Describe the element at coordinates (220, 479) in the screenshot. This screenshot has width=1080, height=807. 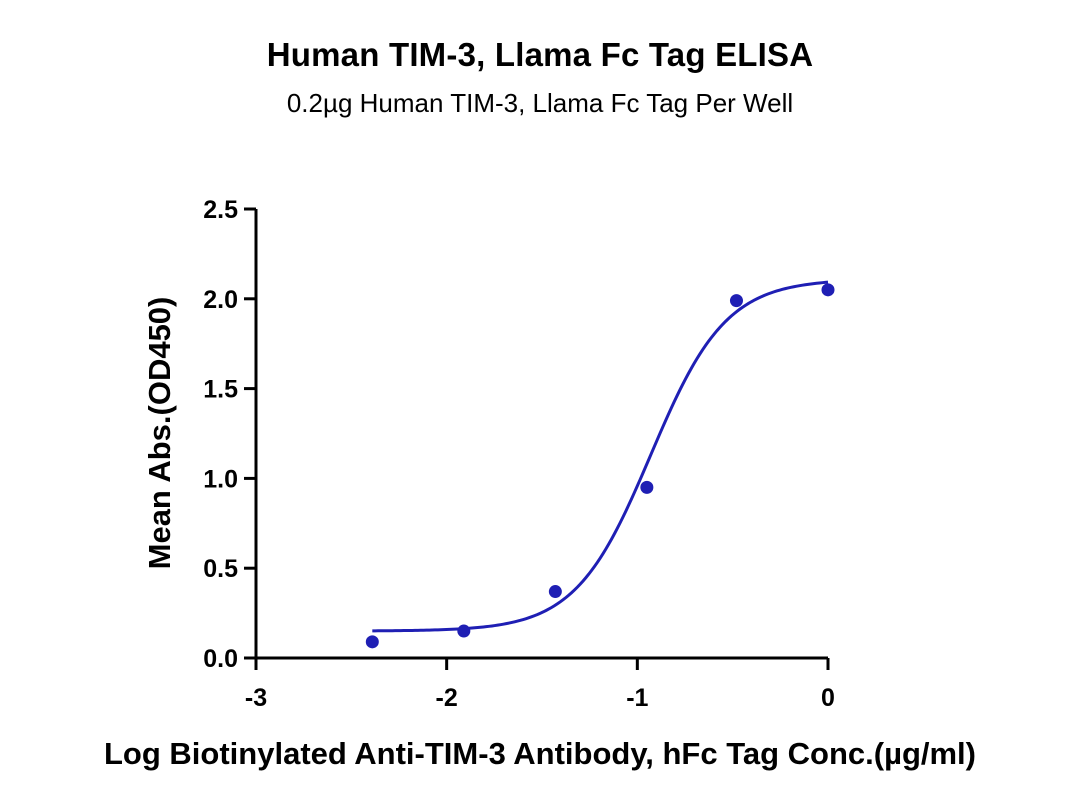
I see `y-tick-label: 1.0` at that location.